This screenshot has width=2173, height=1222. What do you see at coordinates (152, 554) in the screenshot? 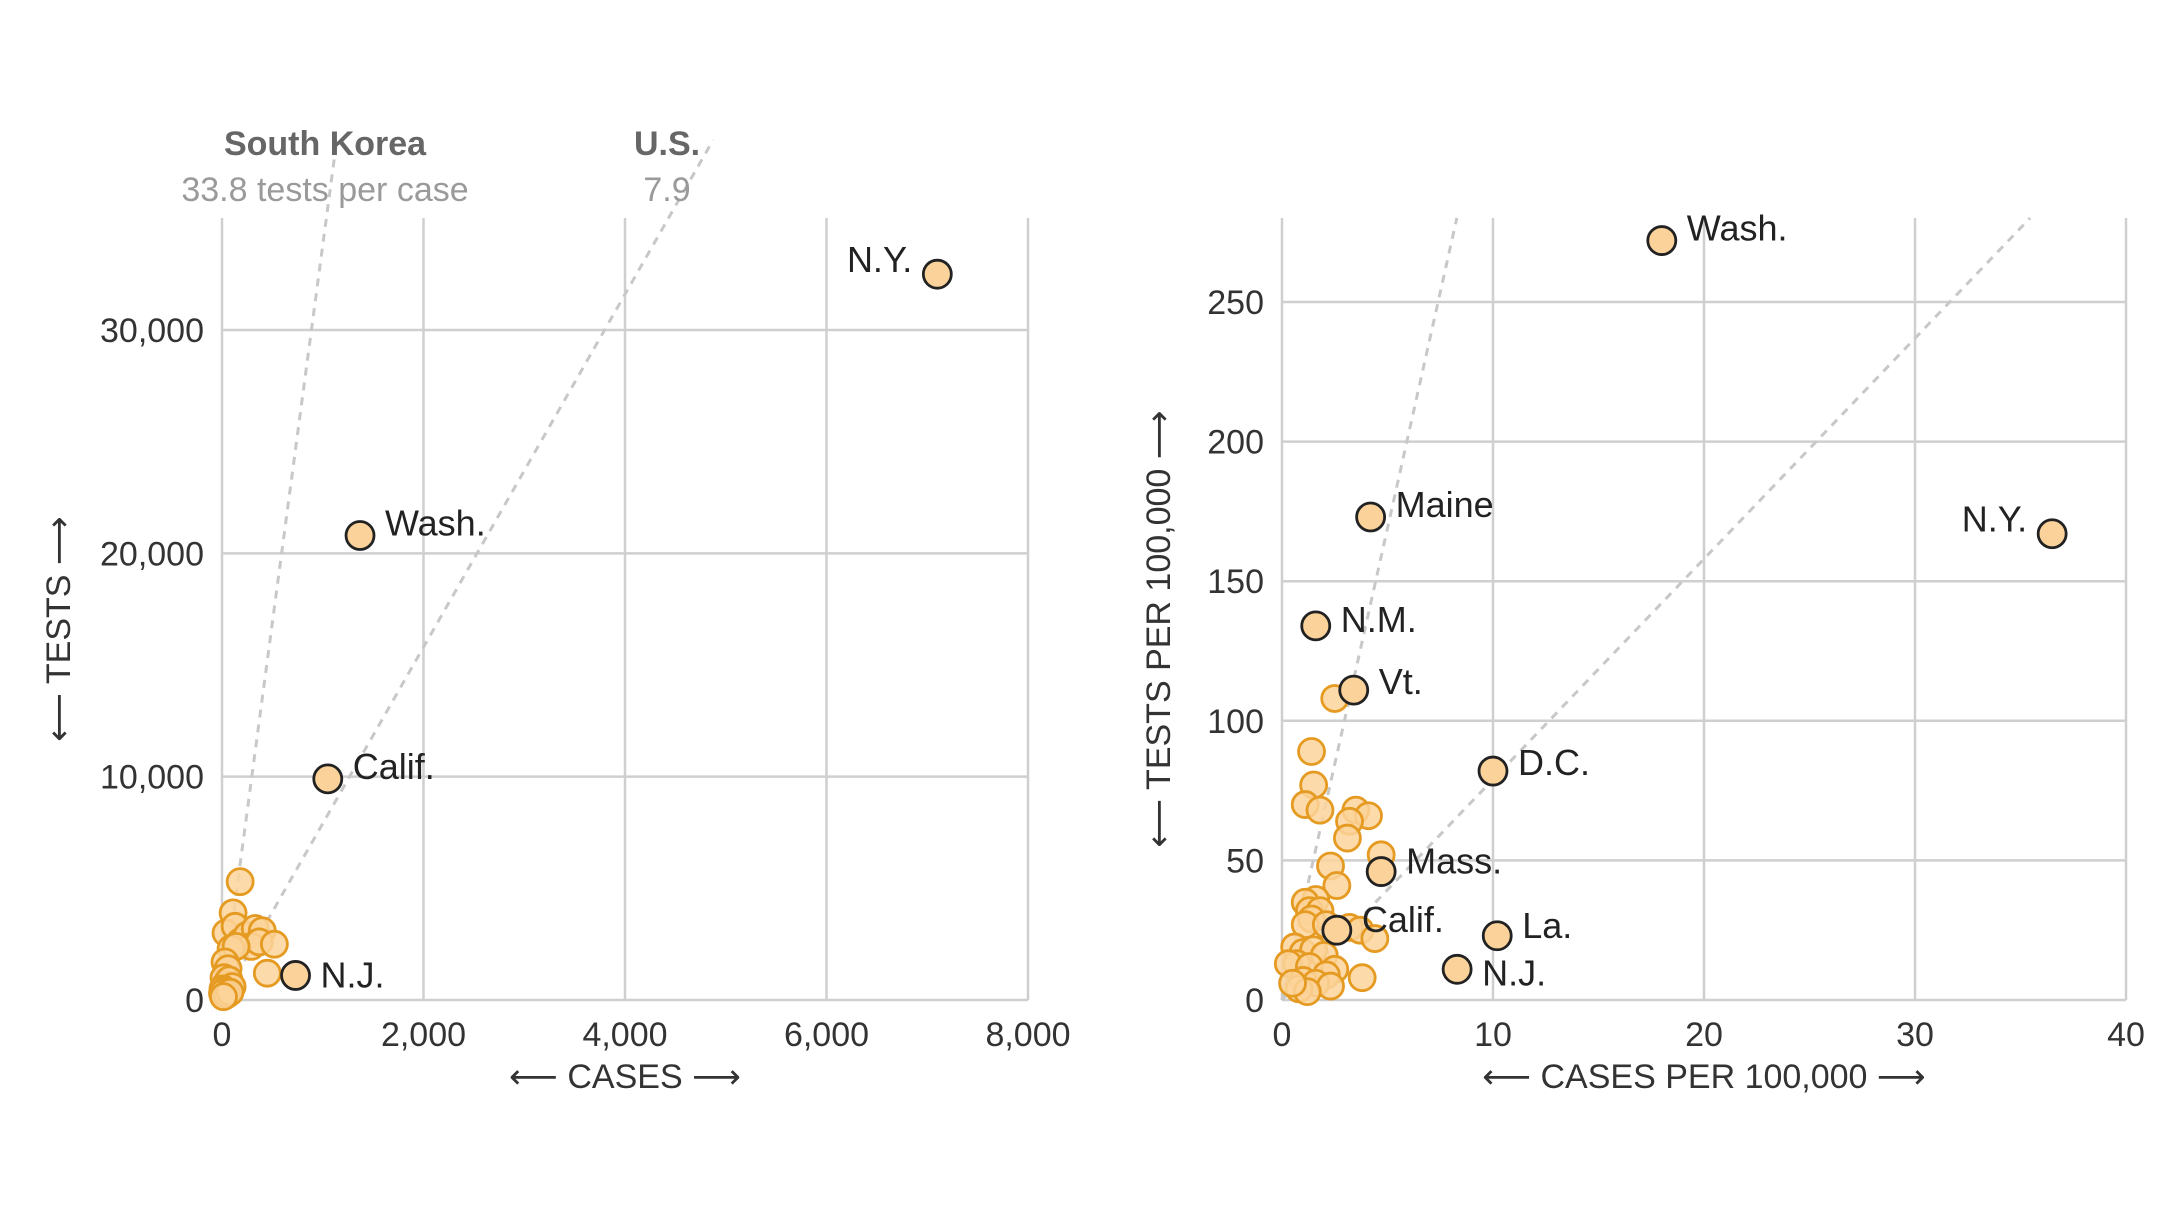
I see `y-tick-label: 20,000` at bounding box center [152, 554].